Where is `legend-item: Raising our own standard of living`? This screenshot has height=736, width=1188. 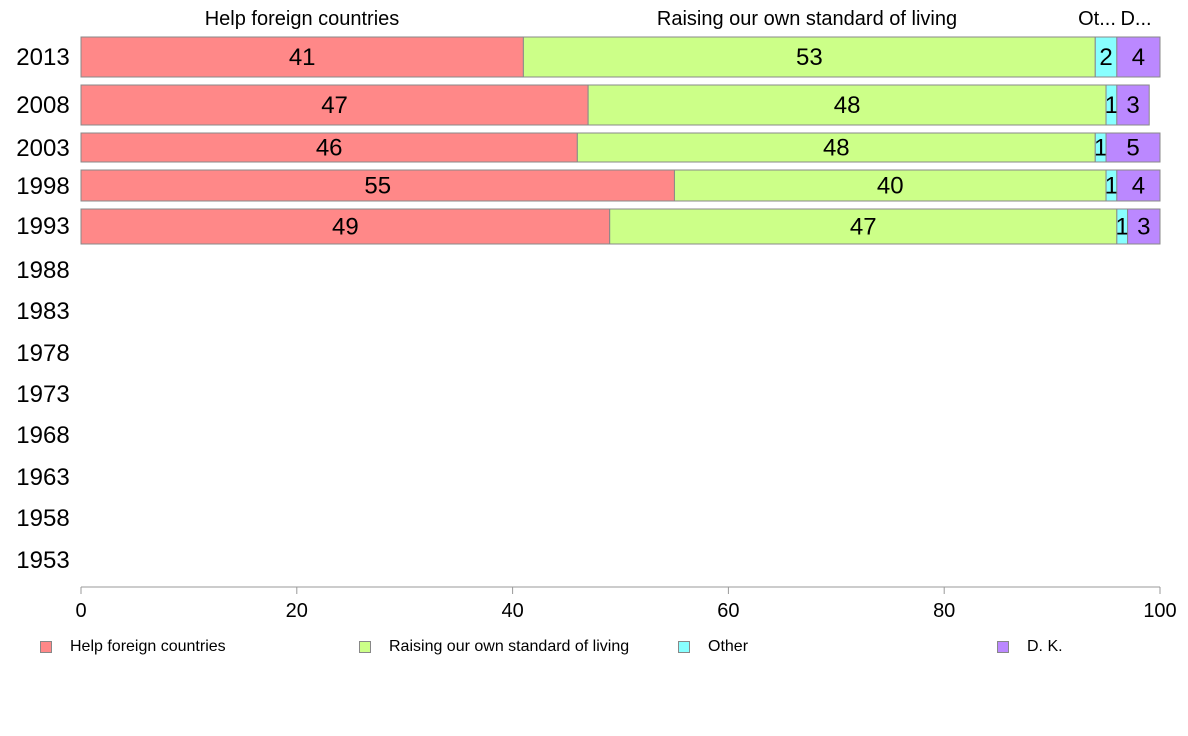
legend-item: Raising our own standard of living is located at coordinates (494, 647).